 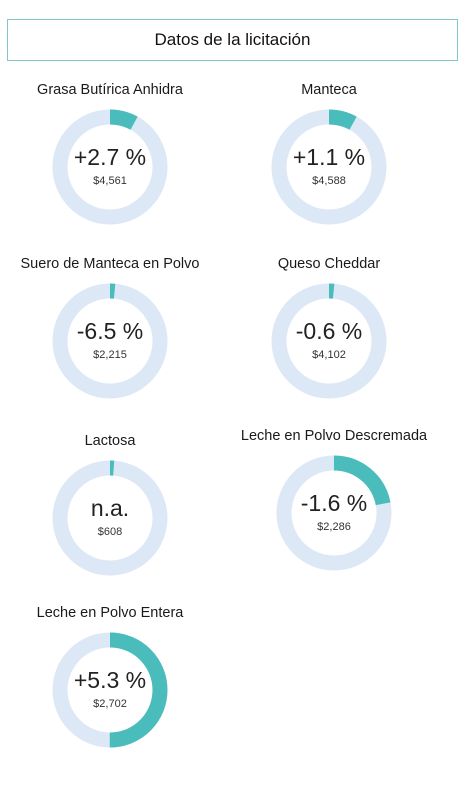 I want to click on card-leche-en-polvo-entera: Leche en Polvo Entera +5.3 % $2,702, so click(x=110, y=680).